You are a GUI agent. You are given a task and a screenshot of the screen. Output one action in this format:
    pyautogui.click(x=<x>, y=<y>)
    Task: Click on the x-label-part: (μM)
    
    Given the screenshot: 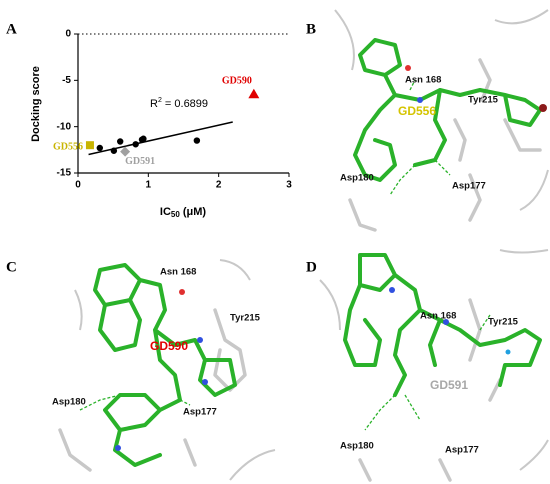 What is the action you would take?
    pyautogui.click(x=193, y=212)
    